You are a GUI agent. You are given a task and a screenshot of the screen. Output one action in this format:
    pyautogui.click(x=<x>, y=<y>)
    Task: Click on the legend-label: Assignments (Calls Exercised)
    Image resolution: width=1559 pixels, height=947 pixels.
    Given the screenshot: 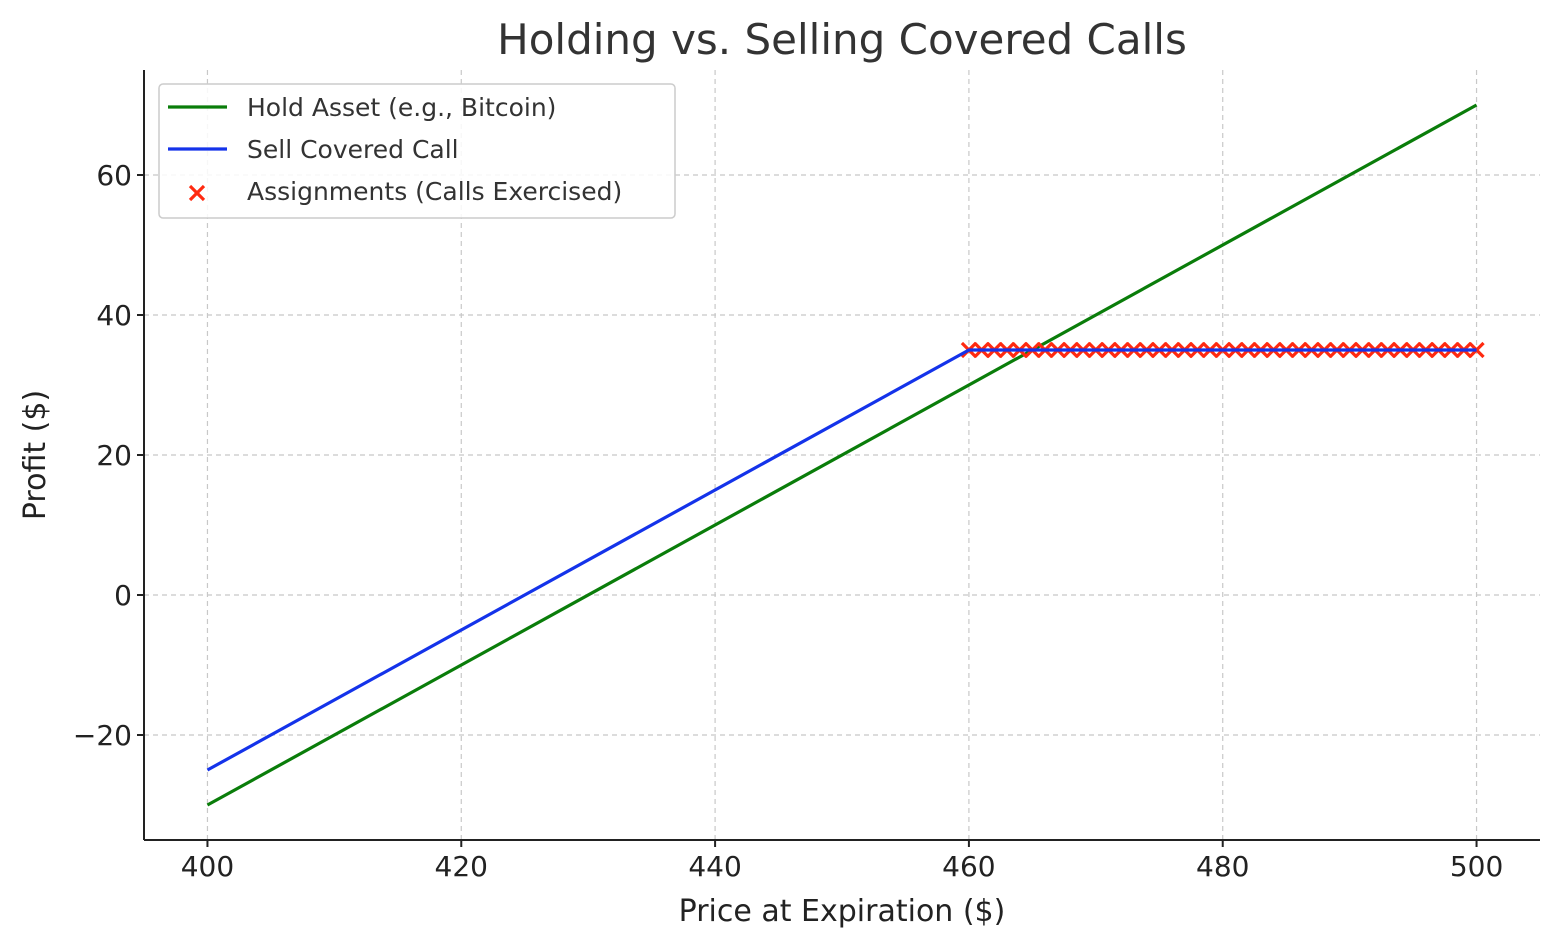 What is the action you would take?
    pyautogui.click(x=434, y=191)
    